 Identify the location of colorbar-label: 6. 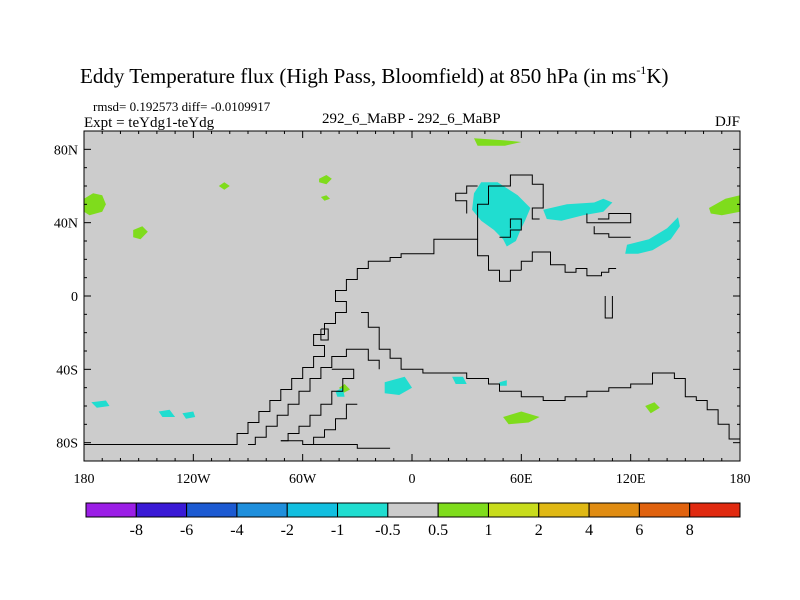
(639, 530).